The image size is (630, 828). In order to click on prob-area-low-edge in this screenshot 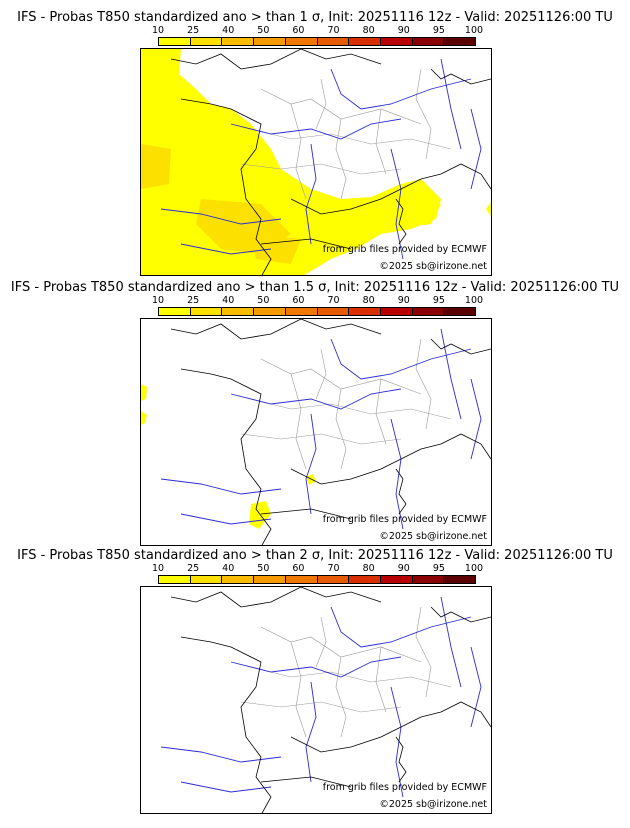, I will do `click(488, 209)`.